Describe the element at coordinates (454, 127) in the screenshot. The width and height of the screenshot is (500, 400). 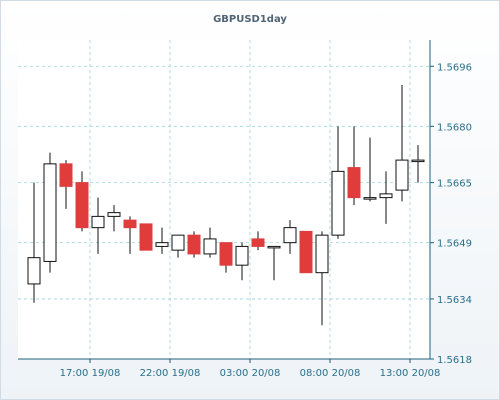
I see `y-tick-label: 1.5680` at that location.